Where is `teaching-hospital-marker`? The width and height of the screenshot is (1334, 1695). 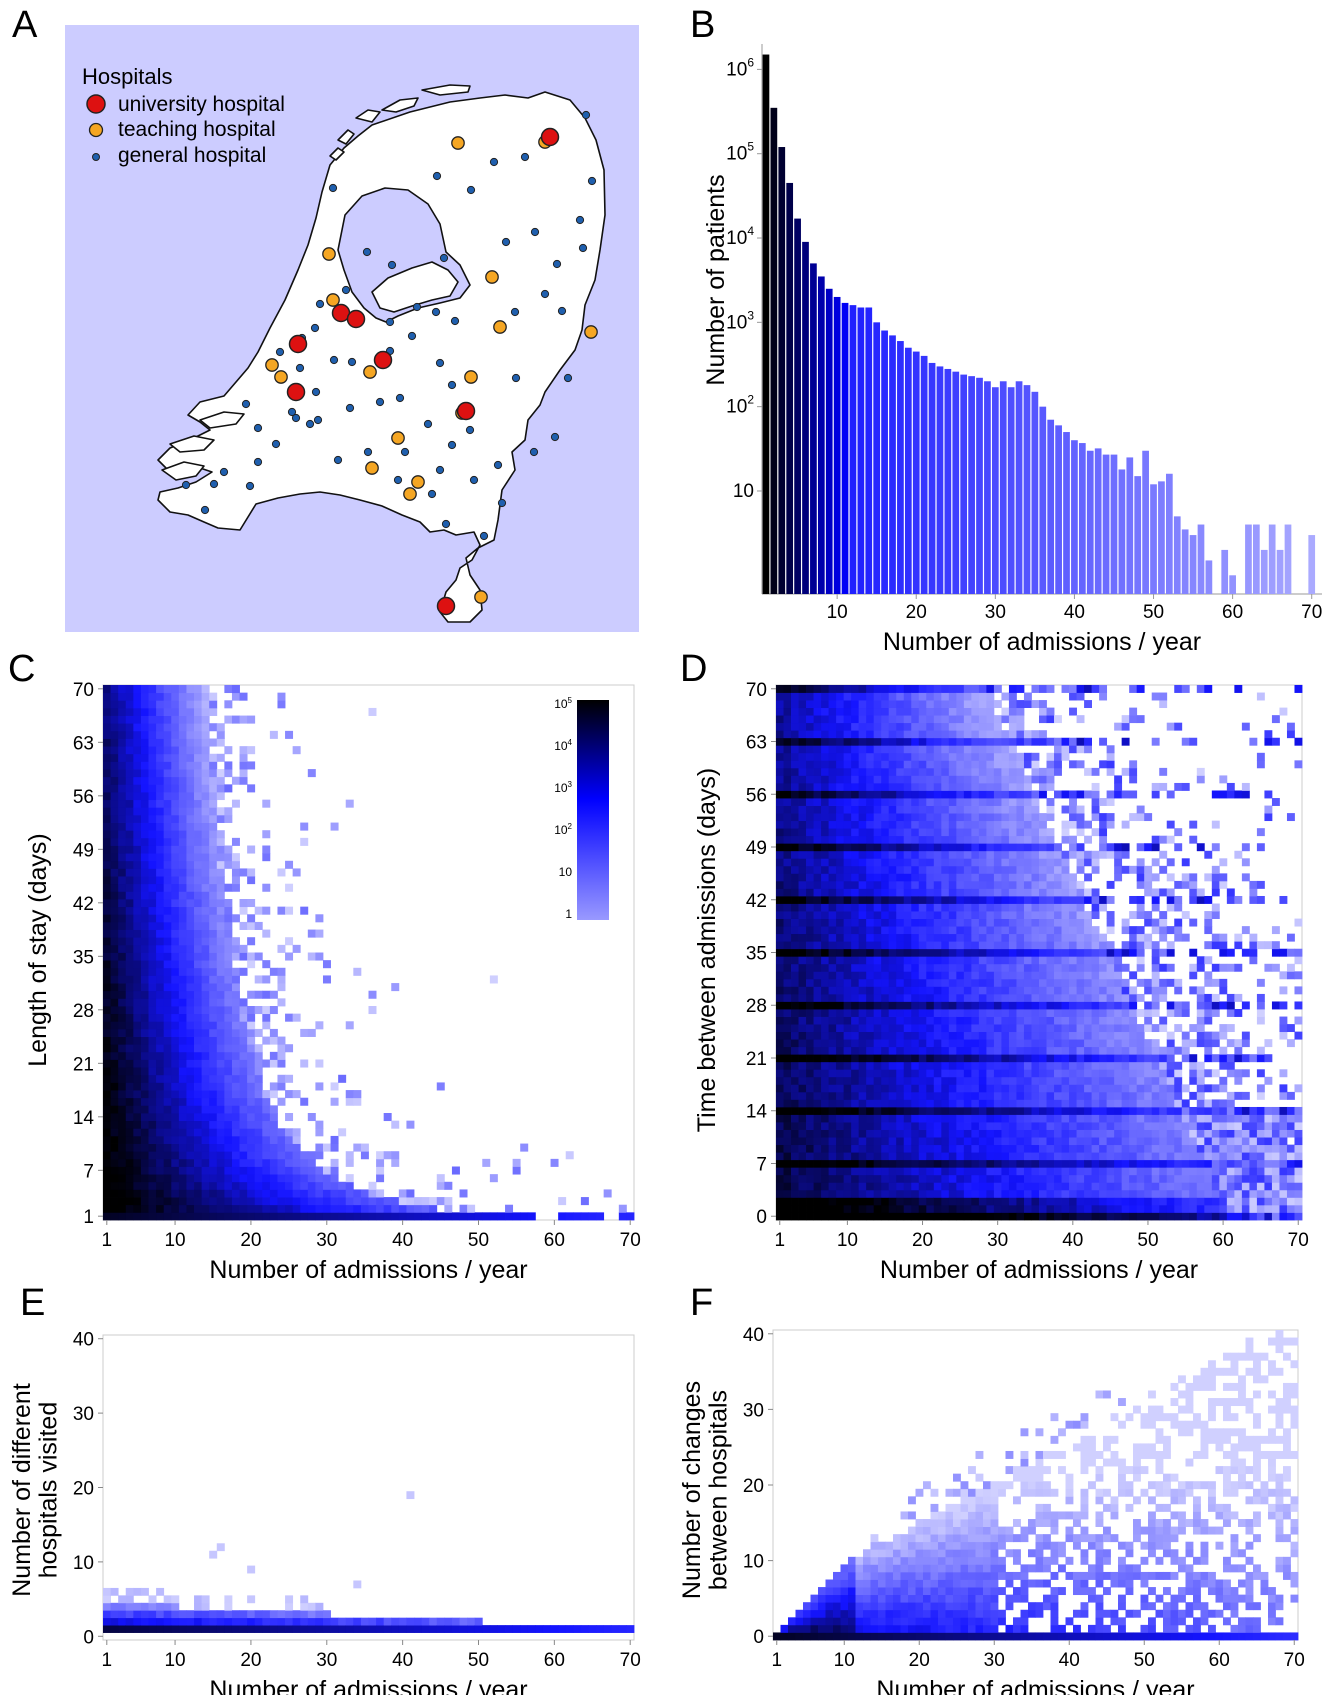
teaching-hospital-marker is located at coordinates (329, 254).